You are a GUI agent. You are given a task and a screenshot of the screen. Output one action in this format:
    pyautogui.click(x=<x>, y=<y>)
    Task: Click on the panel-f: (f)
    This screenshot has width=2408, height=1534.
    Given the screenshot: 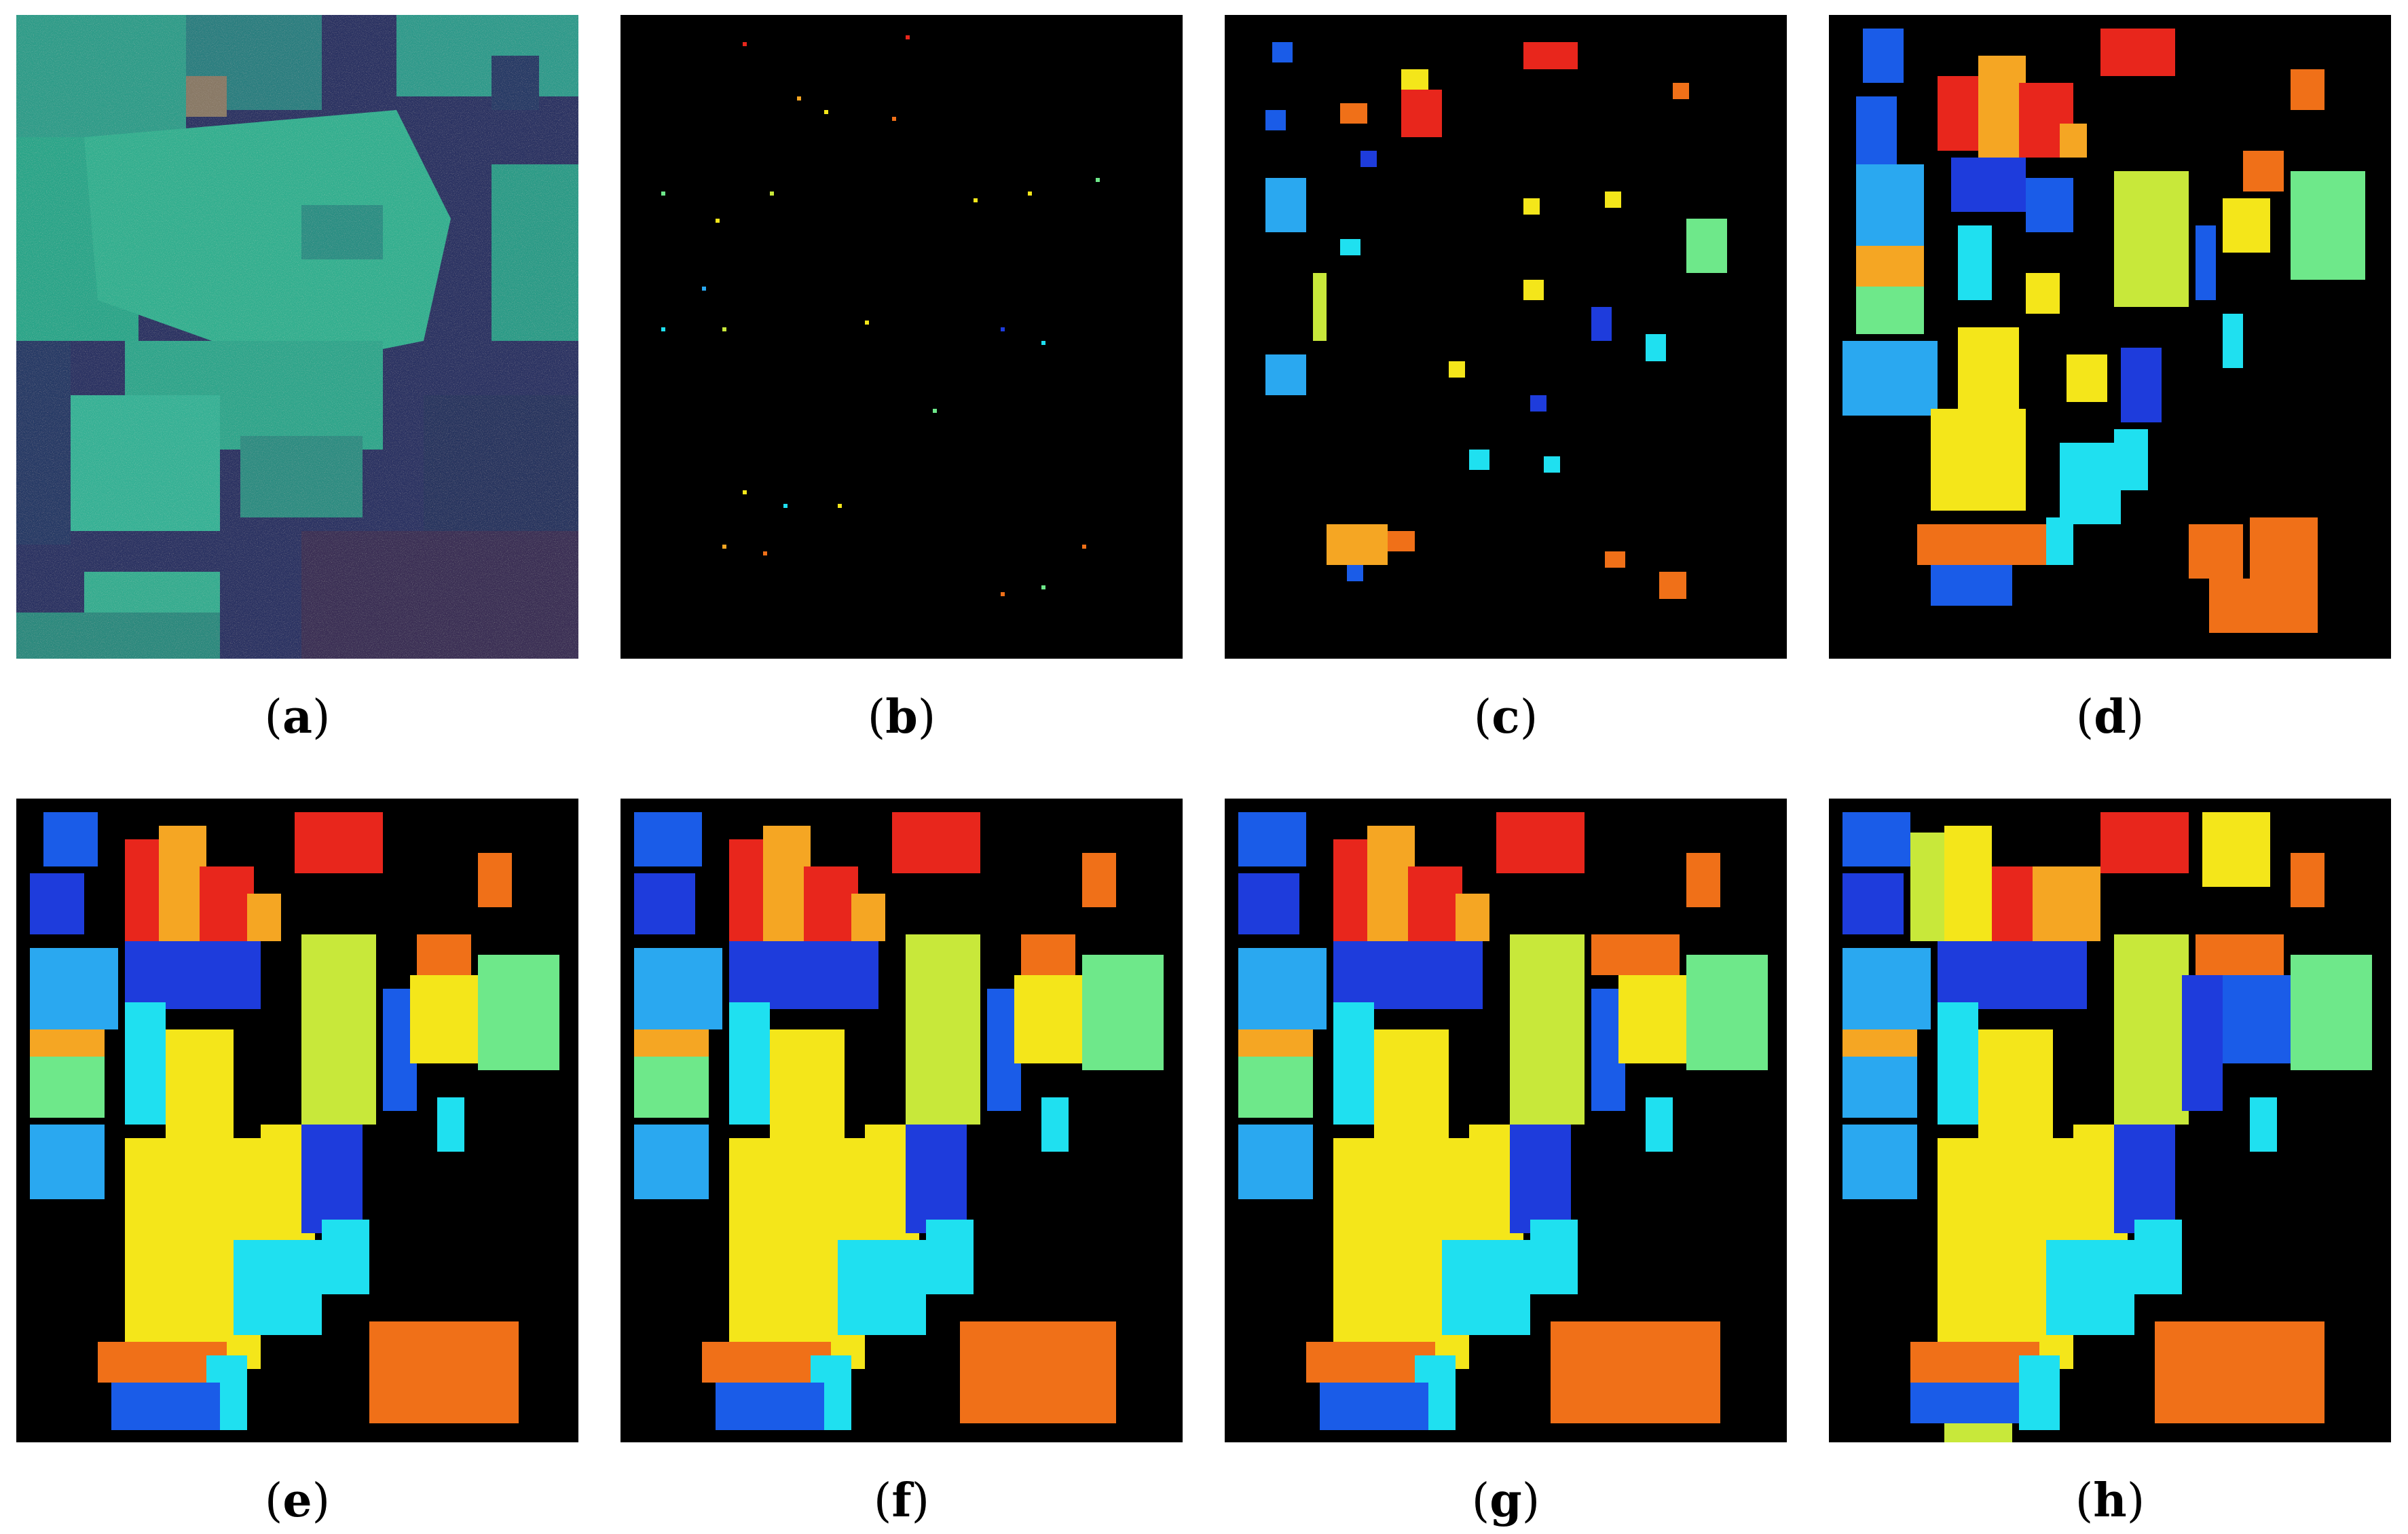 What is the action you would take?
    pyautogui.click(x=901, y=1161)
    